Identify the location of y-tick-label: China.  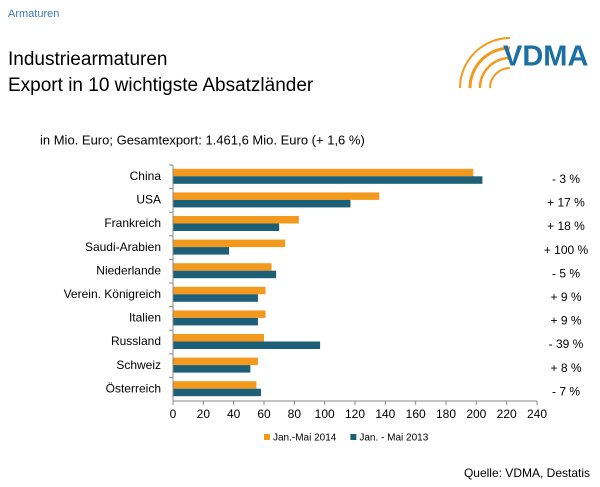
(146, 176).